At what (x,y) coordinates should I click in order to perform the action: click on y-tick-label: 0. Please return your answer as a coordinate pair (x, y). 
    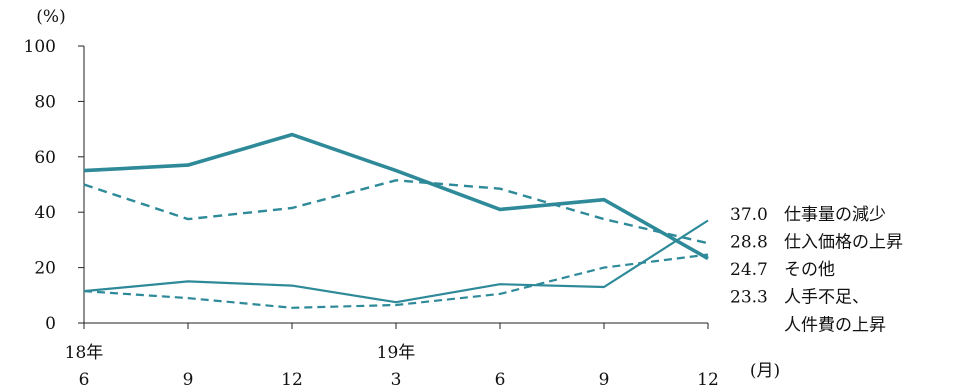
    Looking at the image, I should click on (50, 324).